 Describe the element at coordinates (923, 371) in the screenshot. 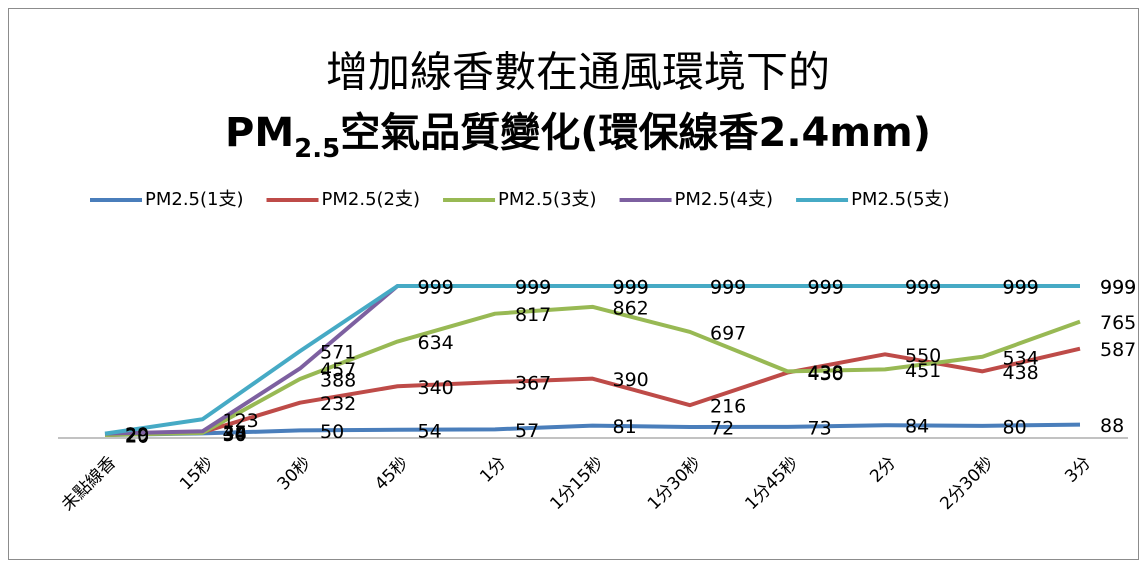

I see `data-label: 451` at that location.